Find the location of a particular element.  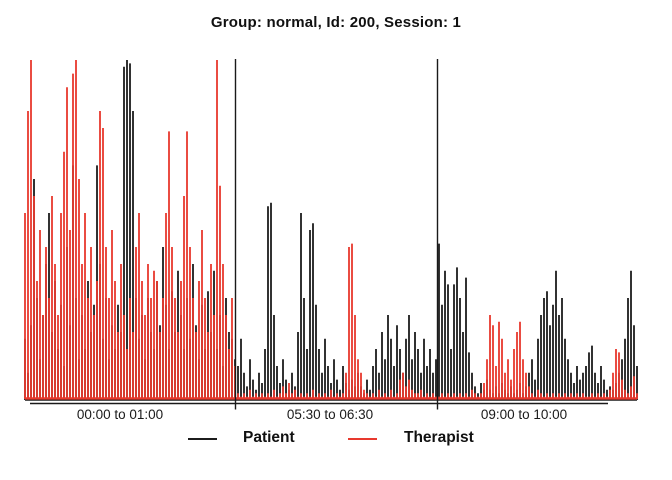

chart-legend: Patient Therapist is located at coordinates (336, 440).